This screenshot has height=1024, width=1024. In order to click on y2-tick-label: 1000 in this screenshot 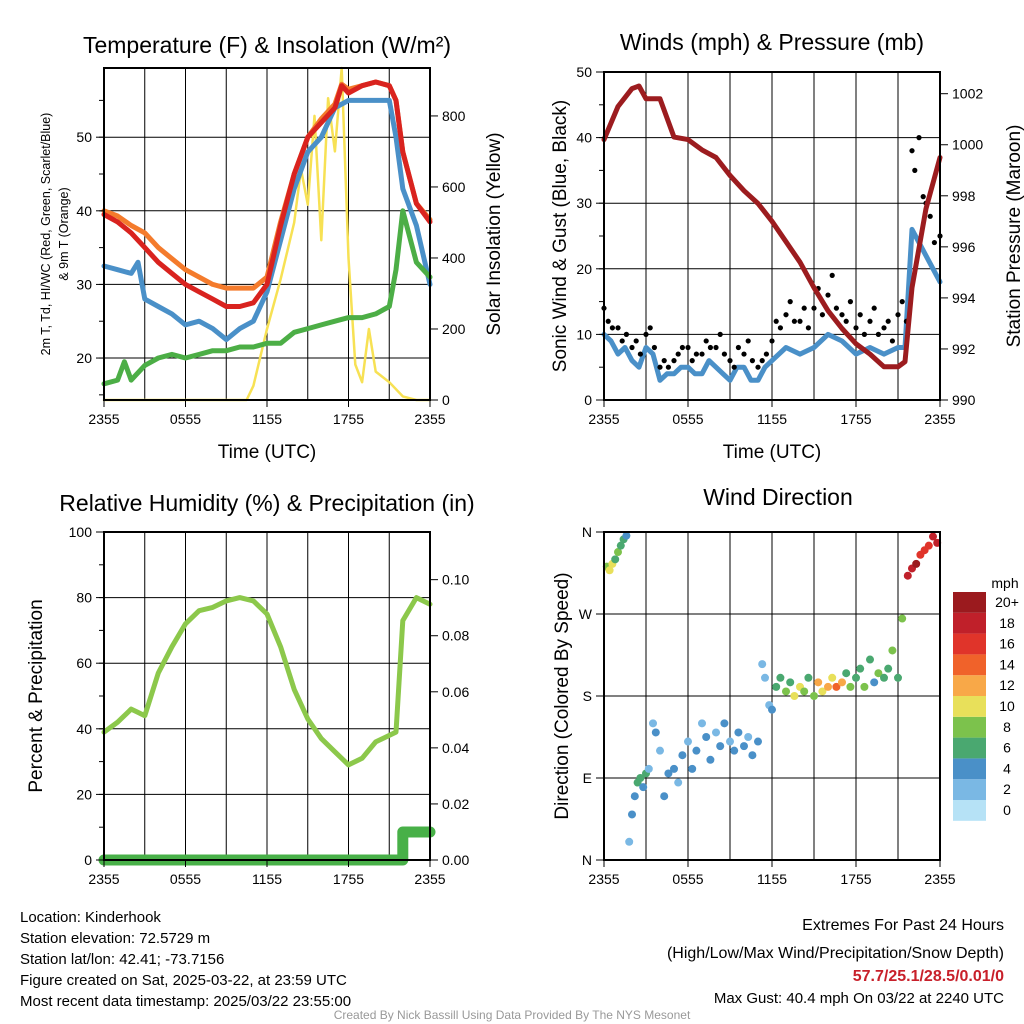, I will do `click(967, 145)`.